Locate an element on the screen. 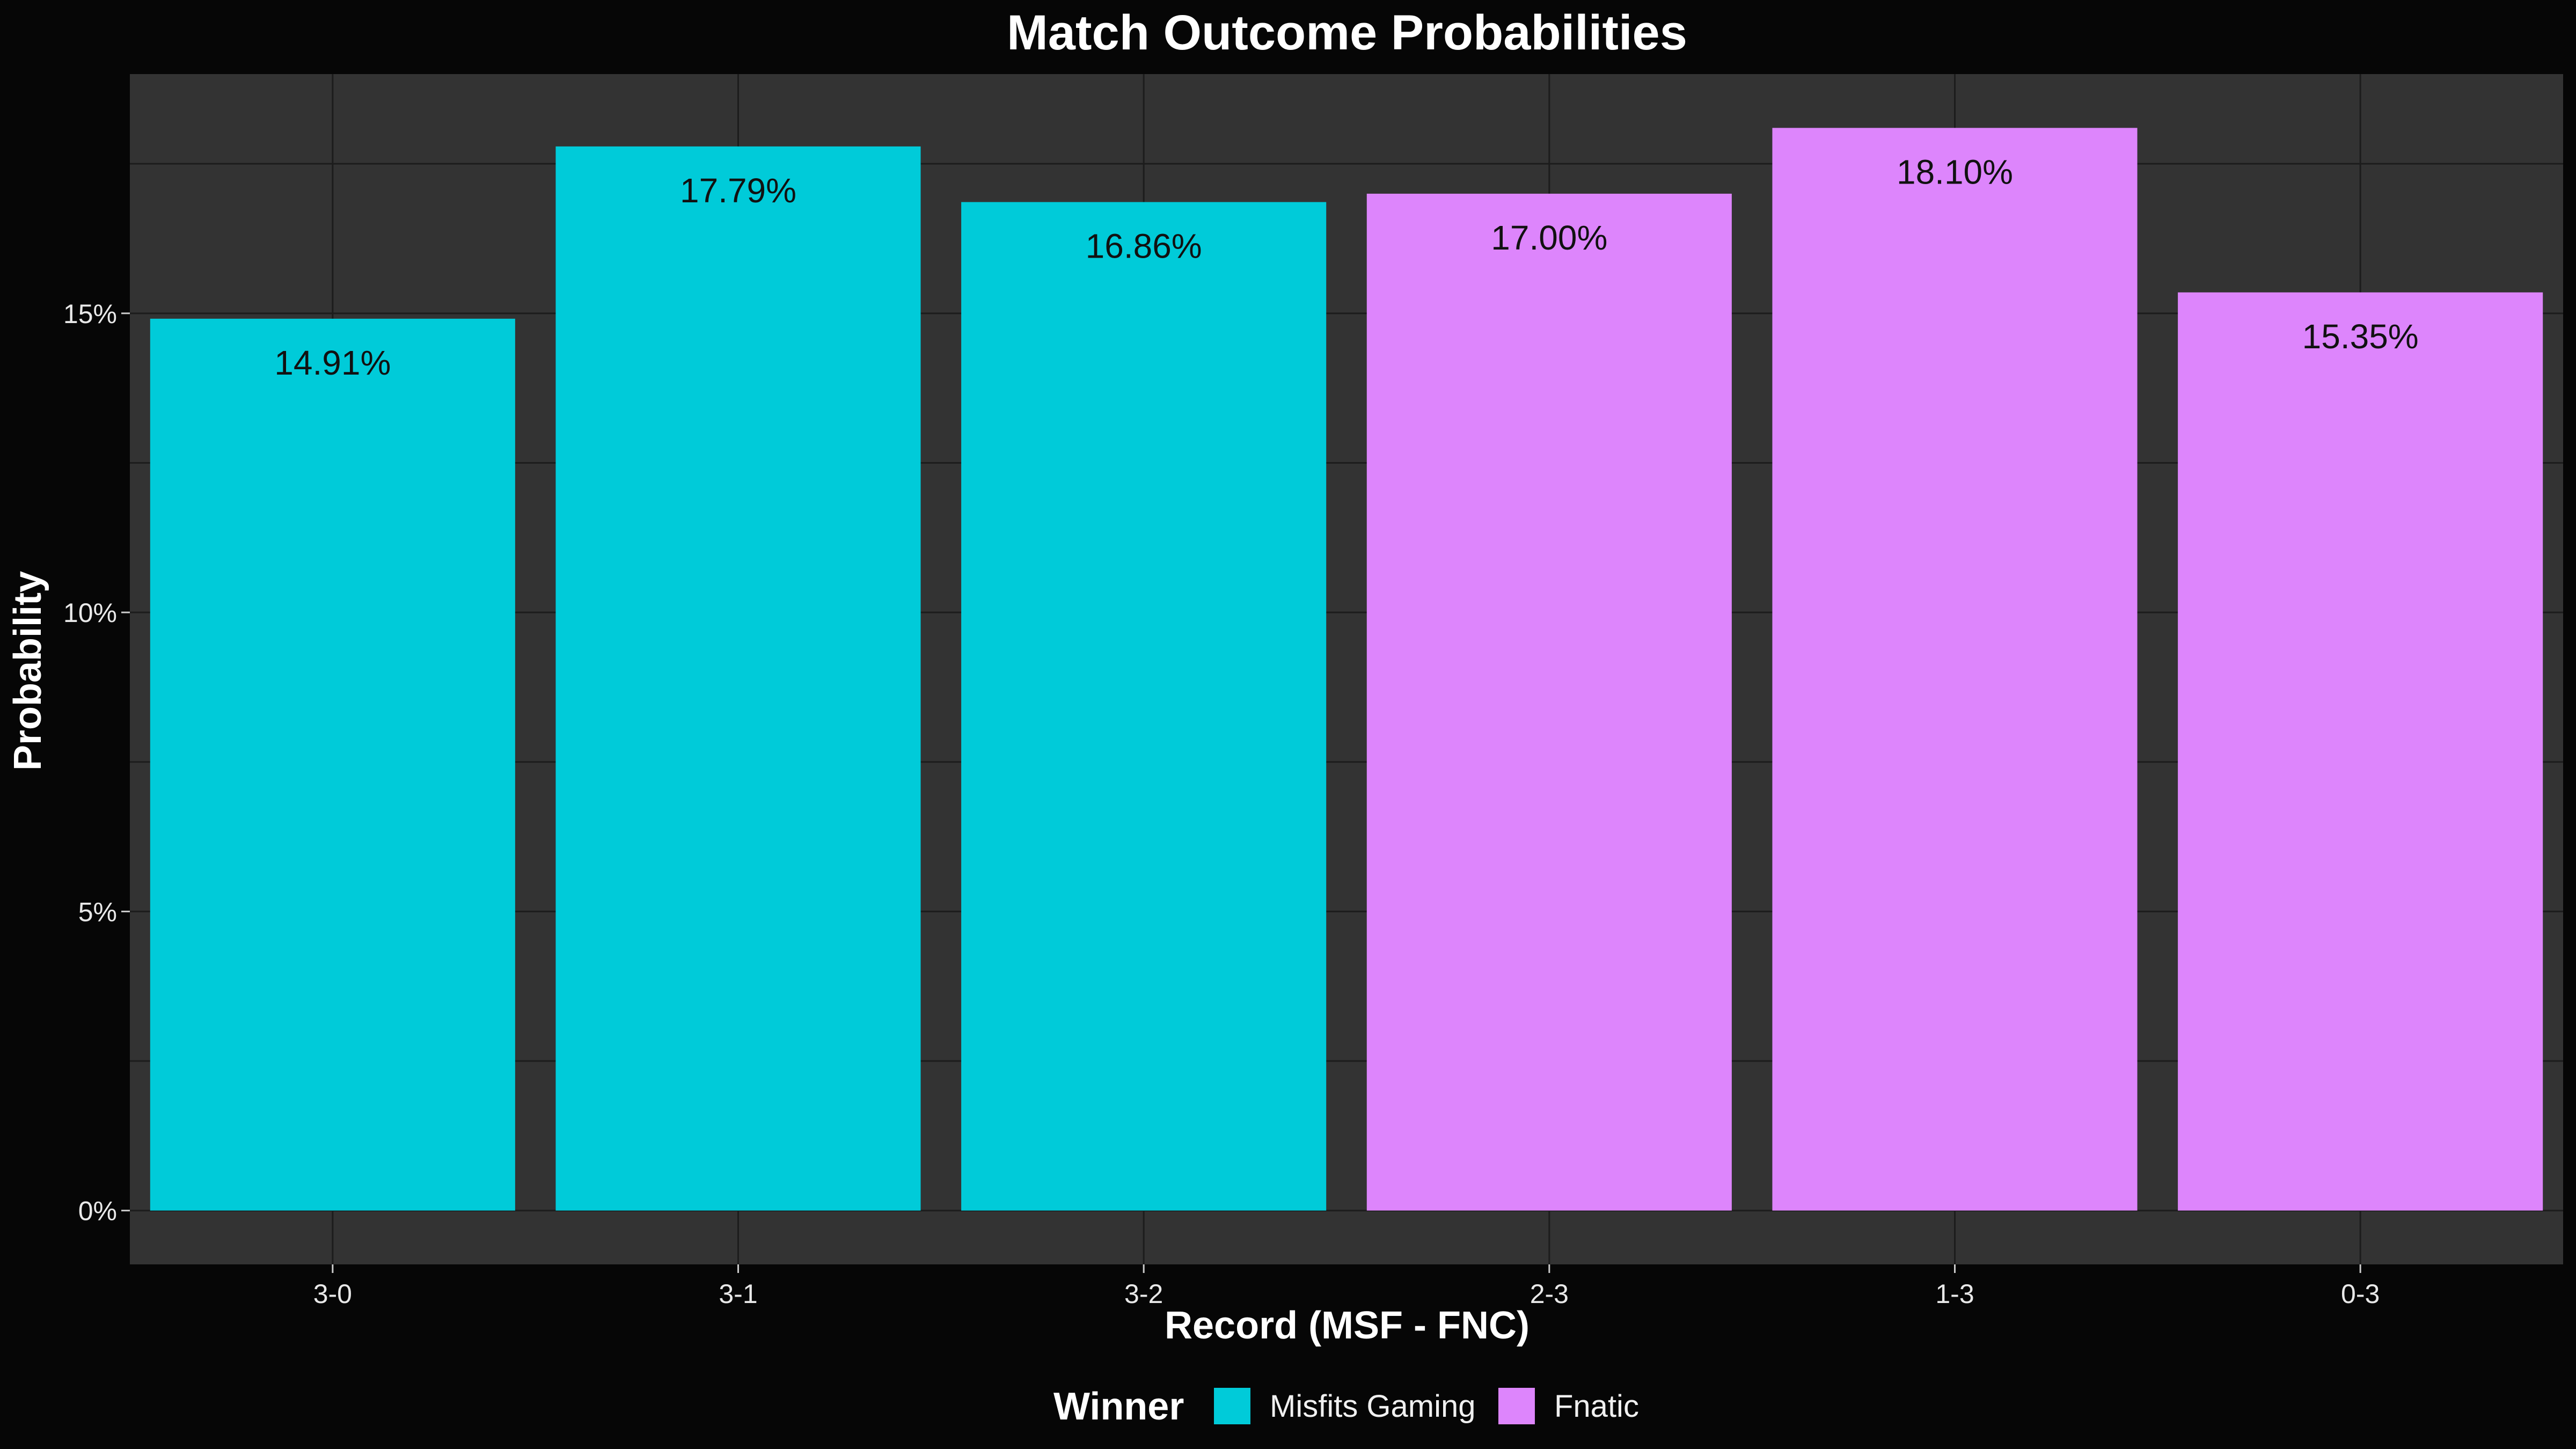 Image resolution: width=2576 pixels, height=1449 pixels. data-label-1-3: 18.10% is located at coordinates (1955, 171).